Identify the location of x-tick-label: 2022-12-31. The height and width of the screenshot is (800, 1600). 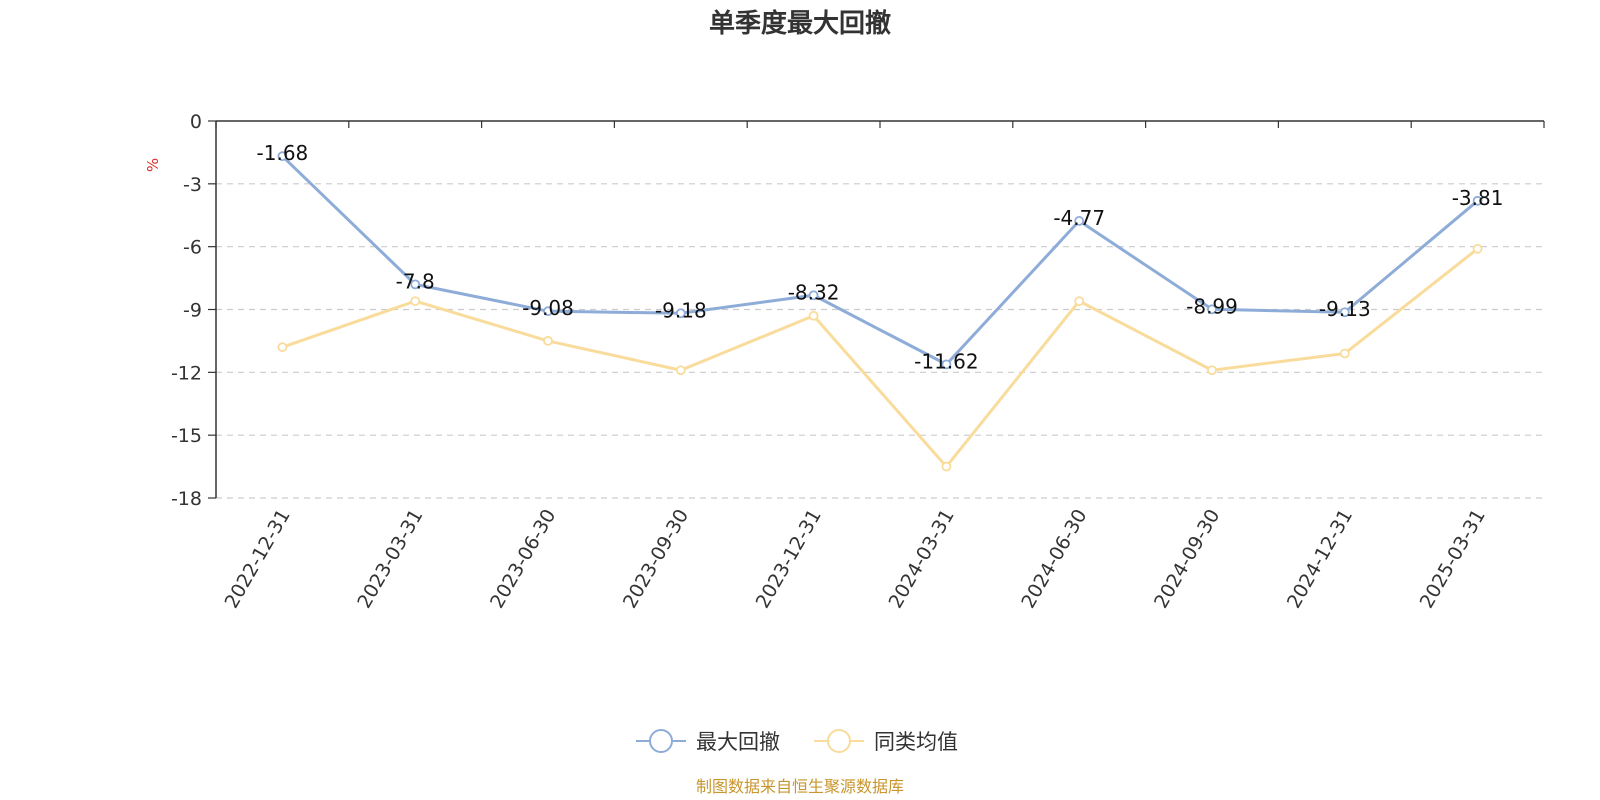
(257, 559).